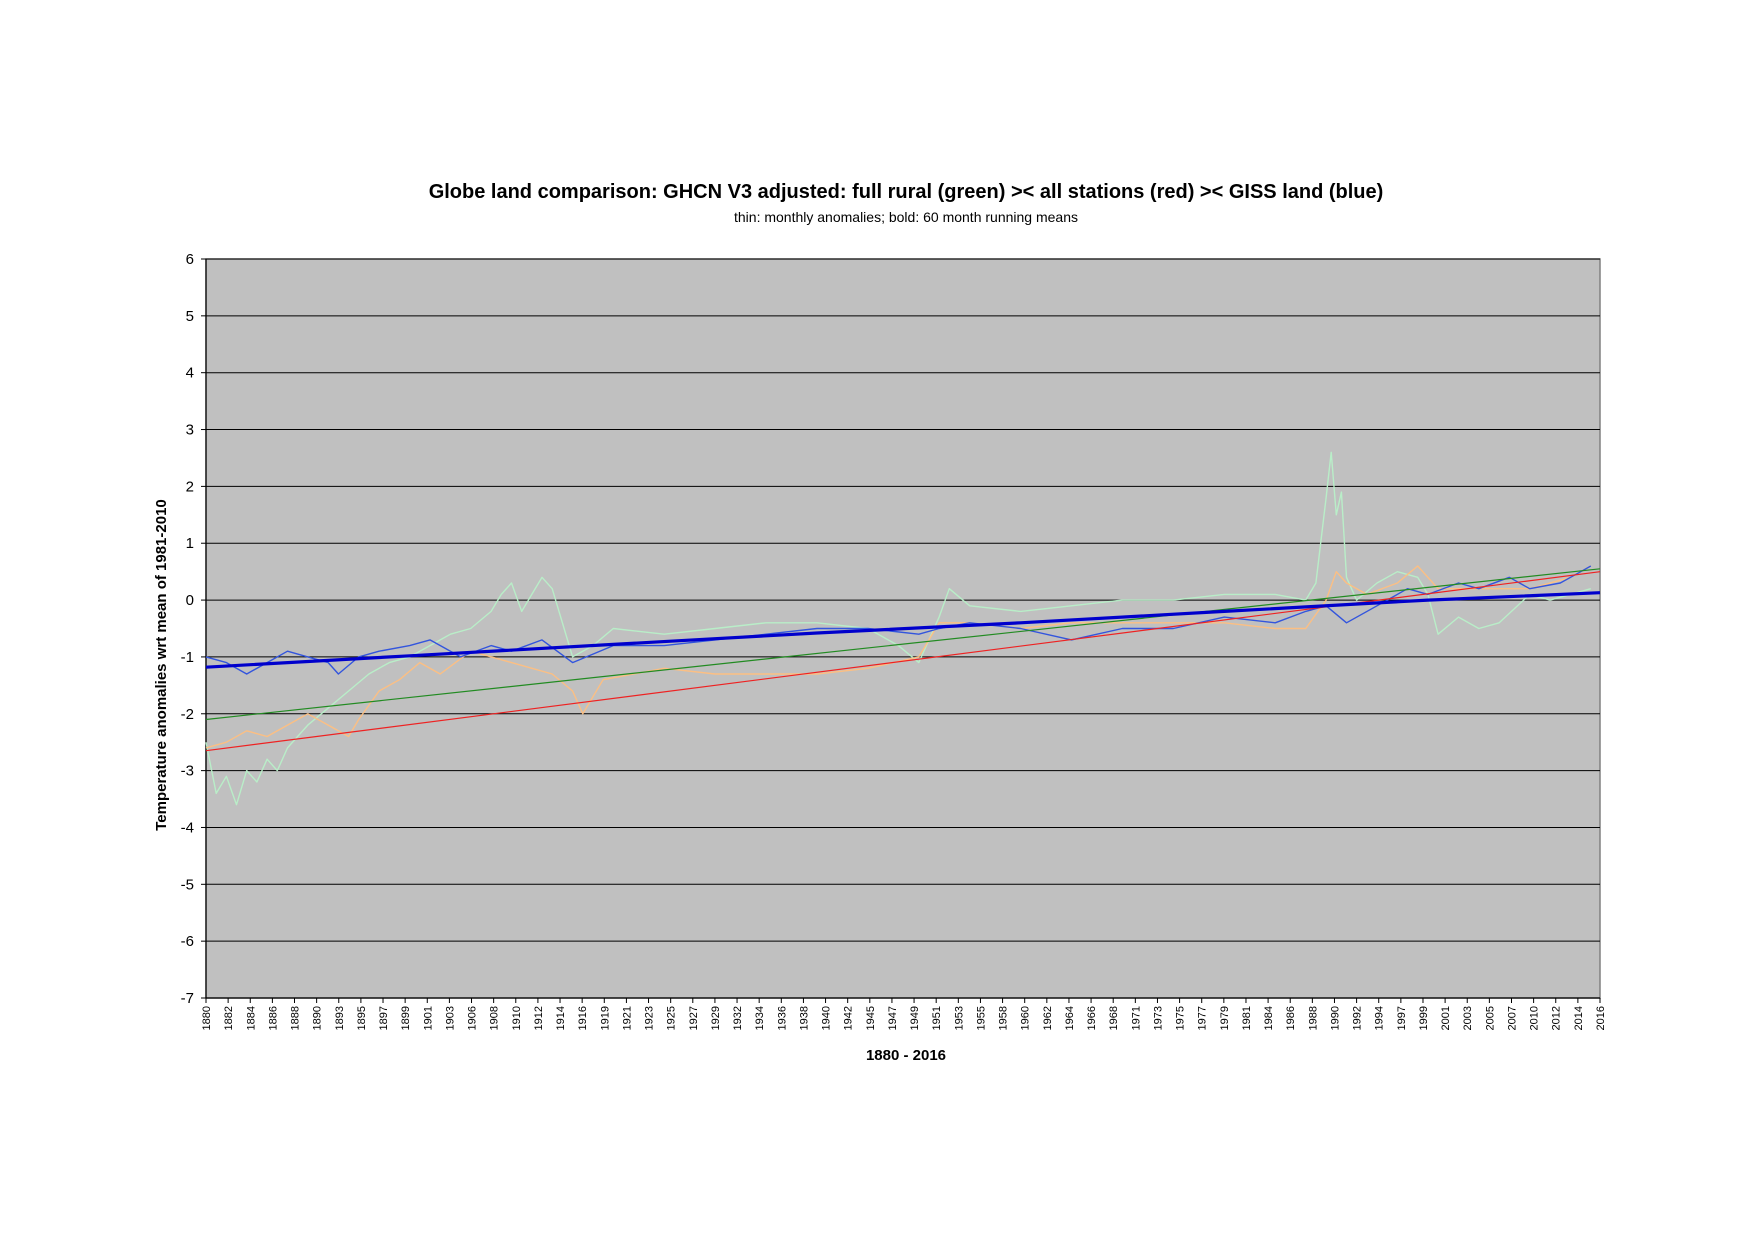  I want to click on x-tick-label: 1895, so click(362, 1018).